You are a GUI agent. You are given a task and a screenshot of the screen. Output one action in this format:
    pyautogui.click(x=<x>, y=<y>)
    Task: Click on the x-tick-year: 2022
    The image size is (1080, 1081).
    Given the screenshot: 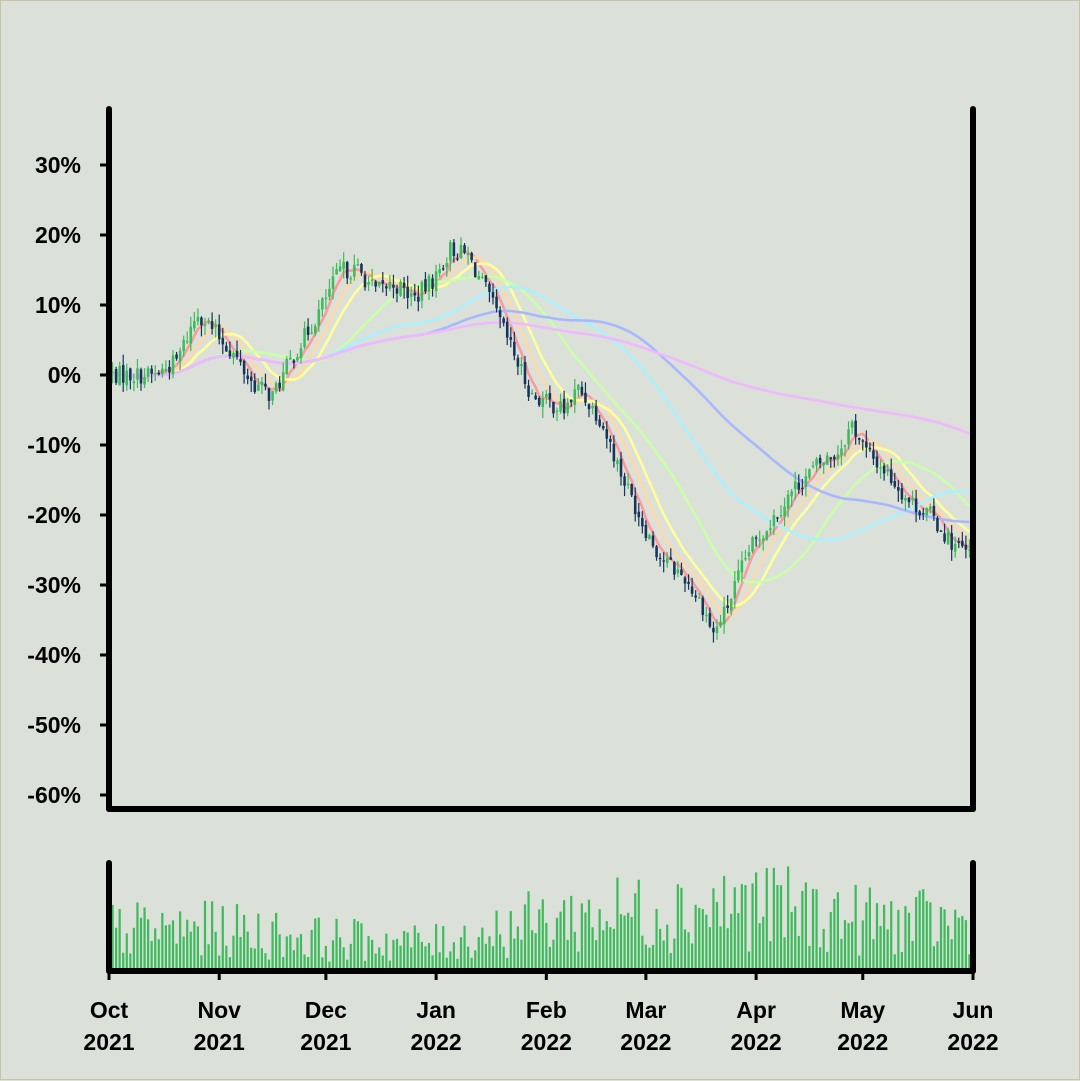 What is the action you would take?
    pyautogui.click(x=756, y=1042)
    